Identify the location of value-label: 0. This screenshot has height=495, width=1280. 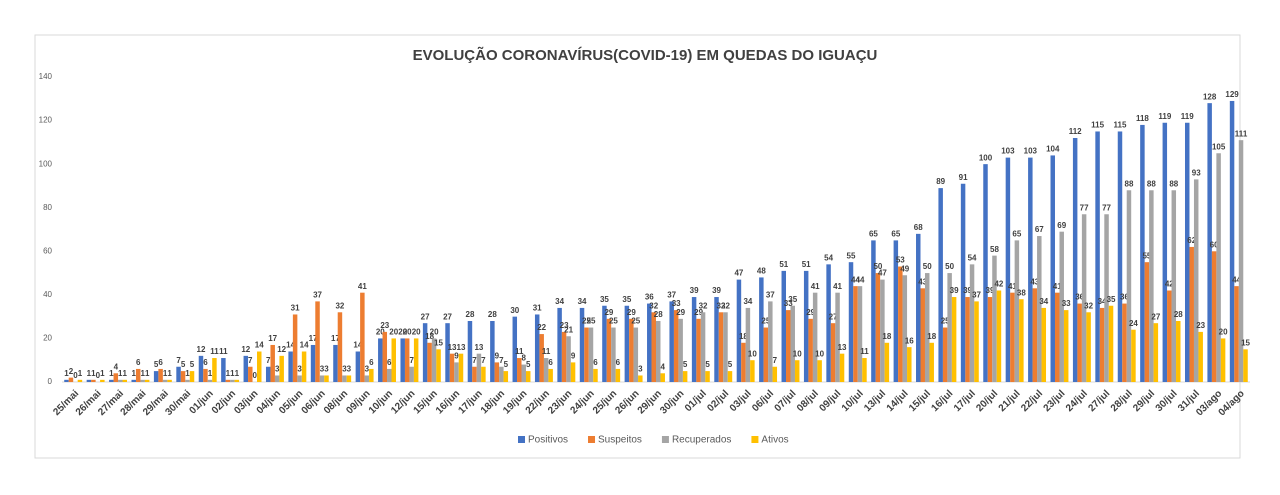
(98, 375).